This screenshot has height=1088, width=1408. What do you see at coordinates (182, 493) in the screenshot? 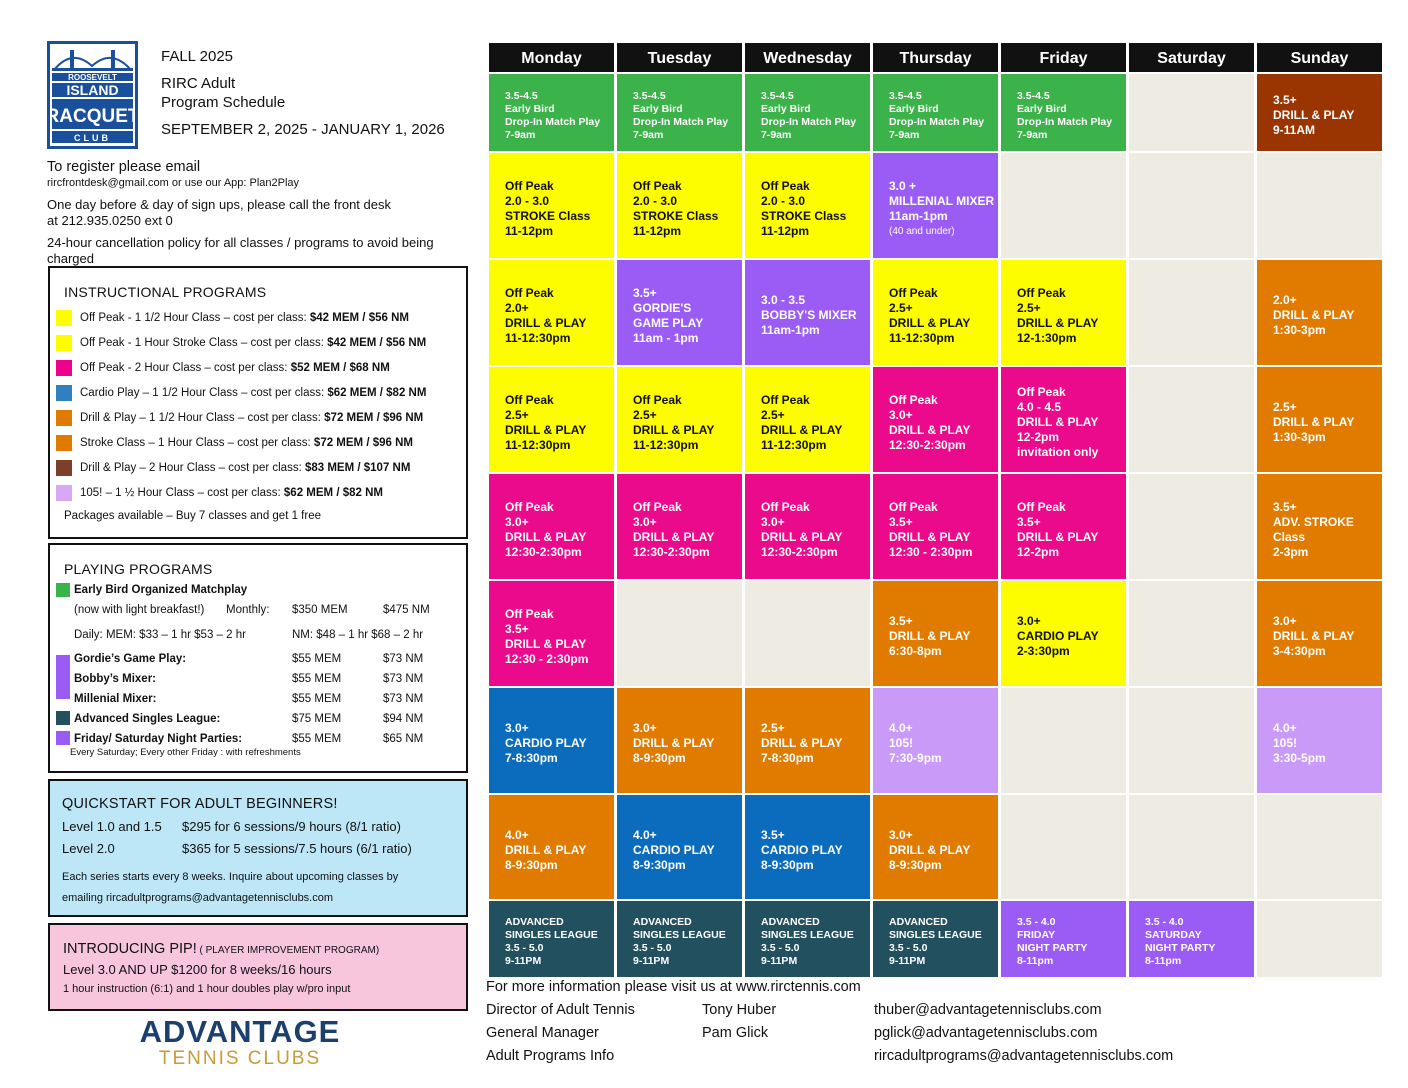
I see `legend-text: 105! – 1 ½ Hour Class – cost per class:` at bounding box center [182, 493].